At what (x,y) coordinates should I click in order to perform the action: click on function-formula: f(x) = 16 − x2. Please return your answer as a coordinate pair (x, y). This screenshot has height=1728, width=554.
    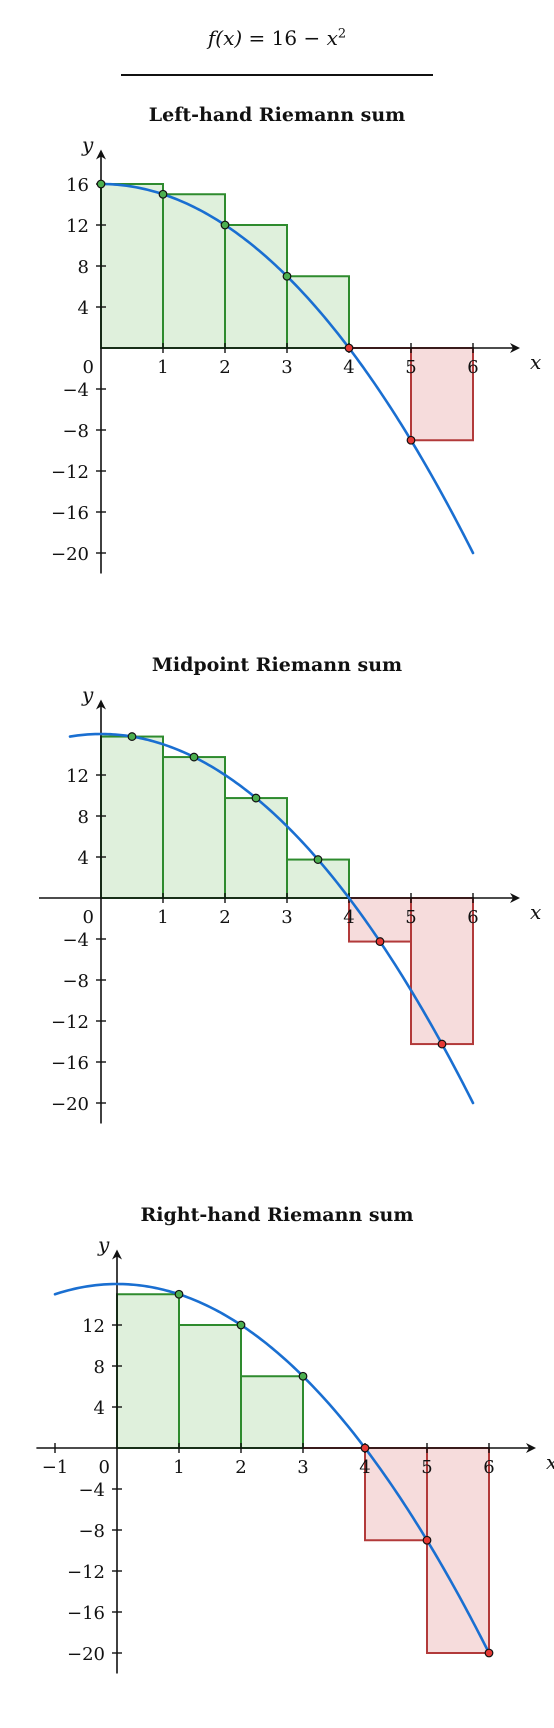
    Looking at the image, I should click on (277, 38).